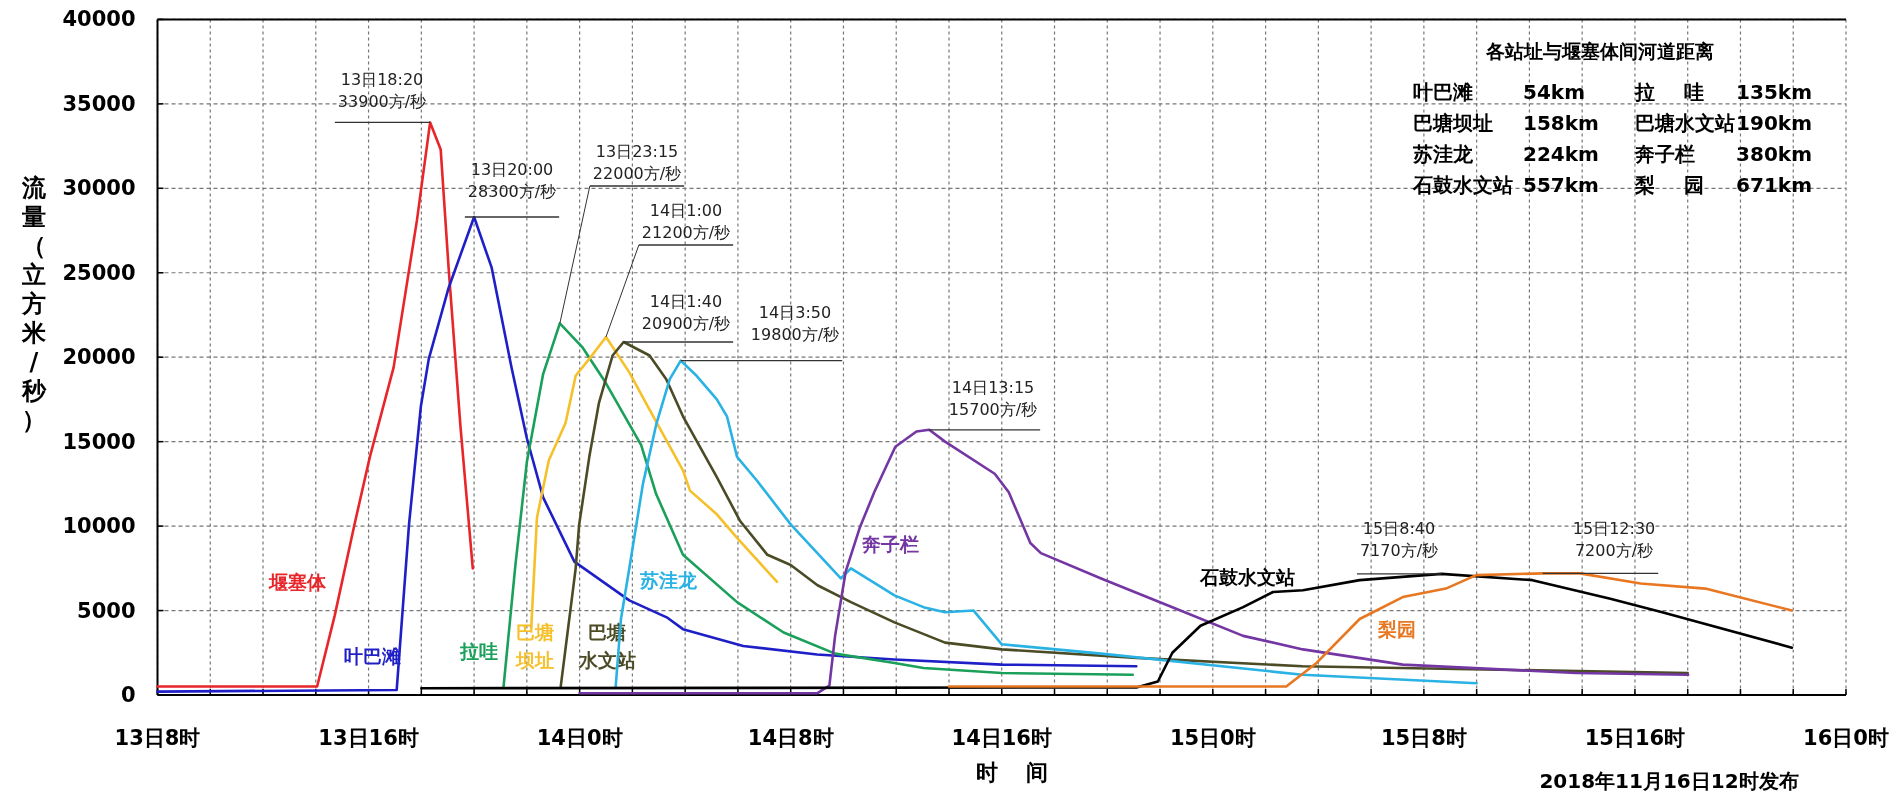  What do you see at coordinates (1669, 185) in the screenshot?
I see `annotation: 梨 园` at bounding box center [1669, 185].